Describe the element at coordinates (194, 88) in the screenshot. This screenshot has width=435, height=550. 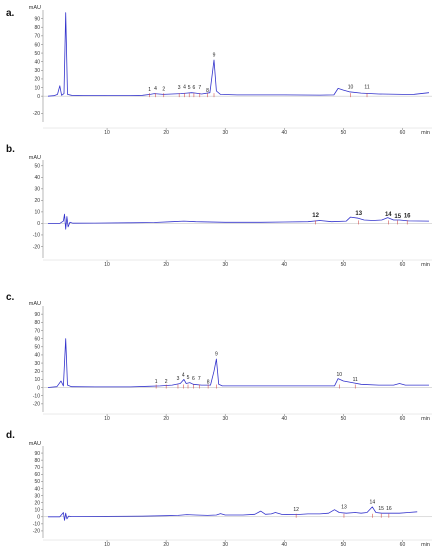
I see `peak-label: 6` at that location.